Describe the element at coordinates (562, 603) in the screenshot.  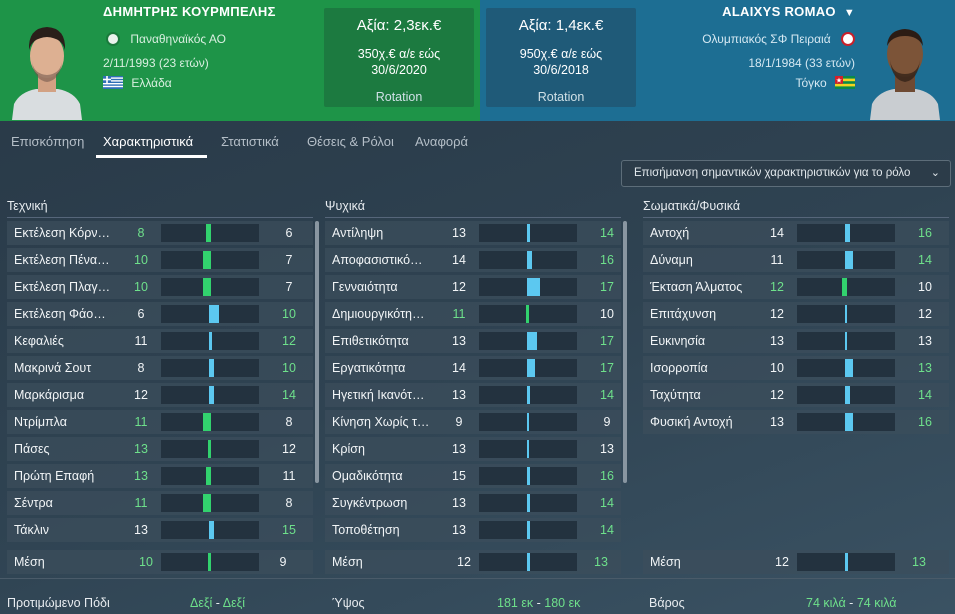
I see `right-height: 180 εκ` at that location.